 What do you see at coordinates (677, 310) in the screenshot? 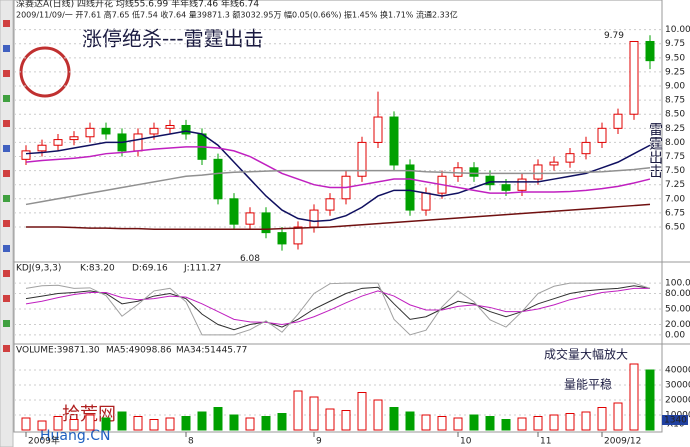
I see `y-tick-label: 50.00` at bounding box center [677, 310].